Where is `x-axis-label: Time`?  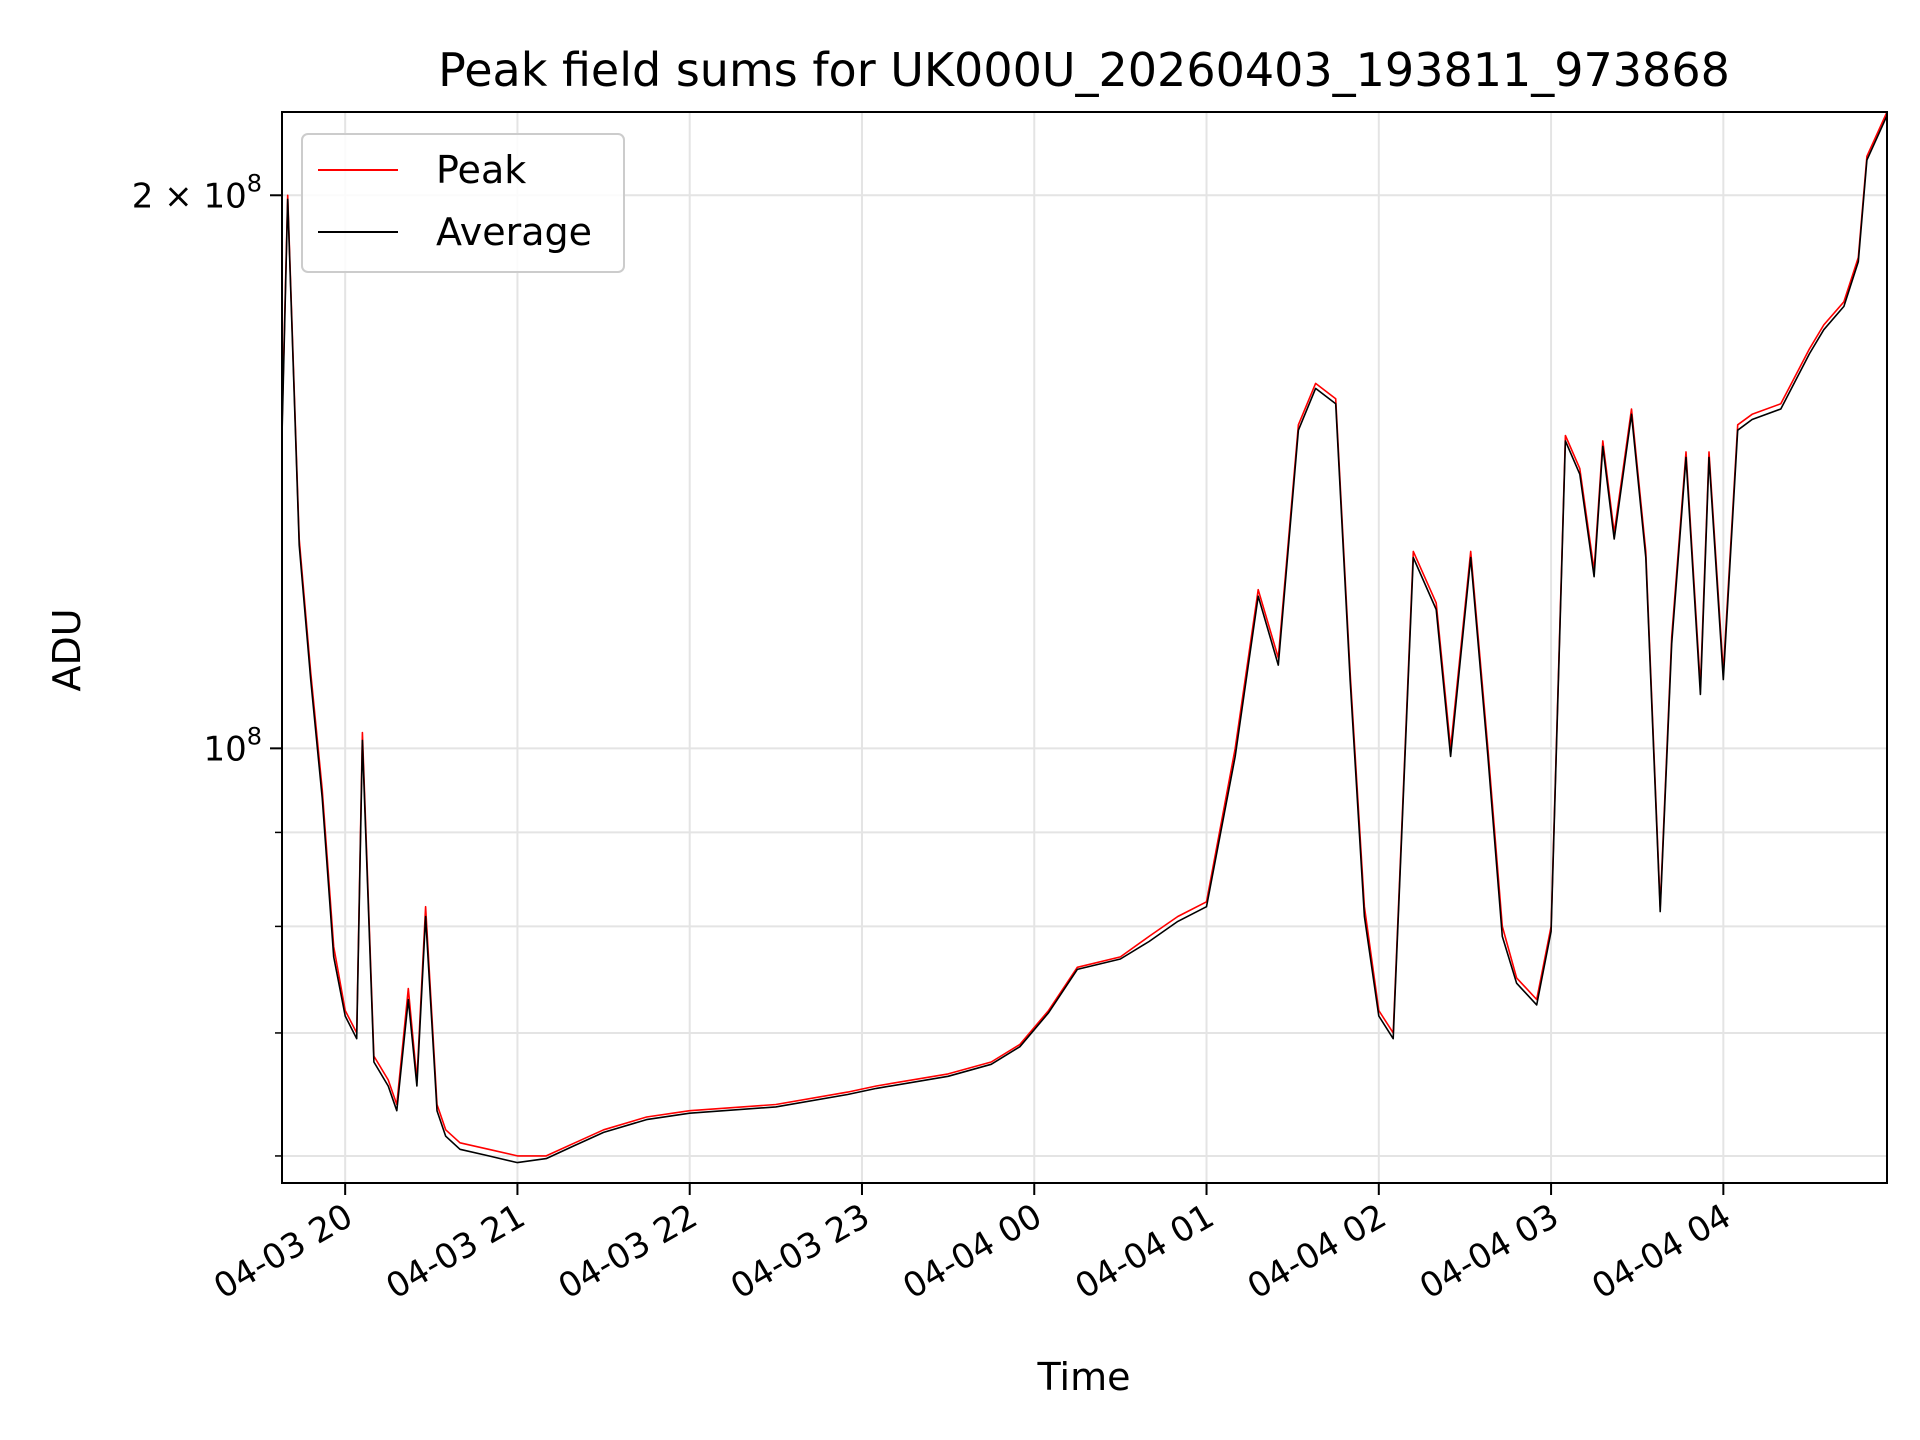
x-axis-label: Time is located at coordinates (1084, 1377).